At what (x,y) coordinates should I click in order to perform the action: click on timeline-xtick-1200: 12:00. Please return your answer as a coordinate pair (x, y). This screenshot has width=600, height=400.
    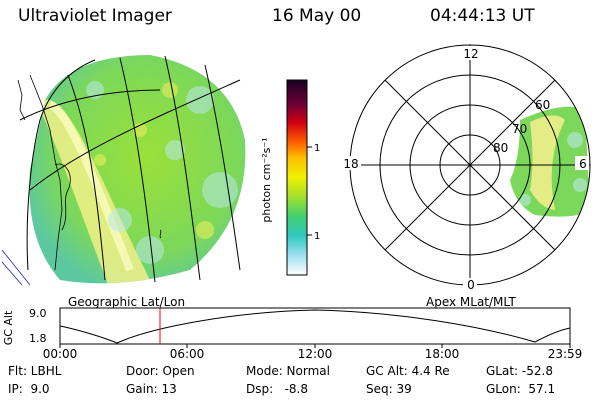
    Looking at the image, I should click on (315, 354).